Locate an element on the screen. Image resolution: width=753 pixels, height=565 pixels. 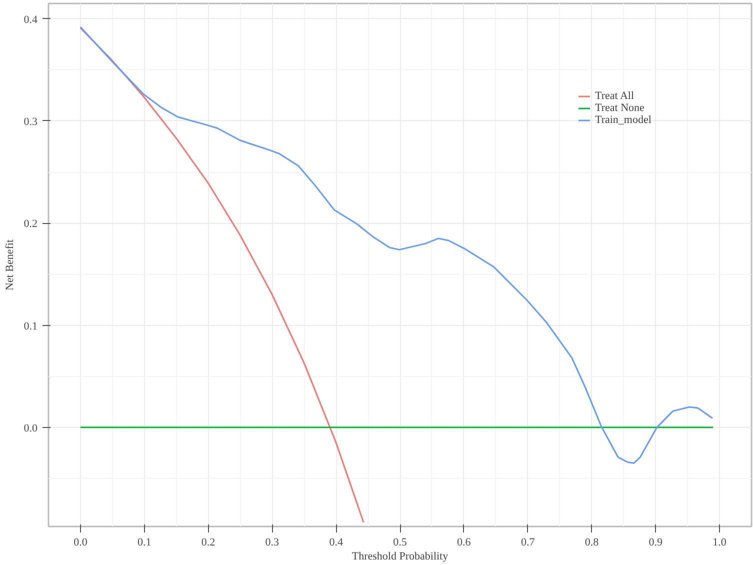
legend-label: Treat None is located at coordinates (619, 108).